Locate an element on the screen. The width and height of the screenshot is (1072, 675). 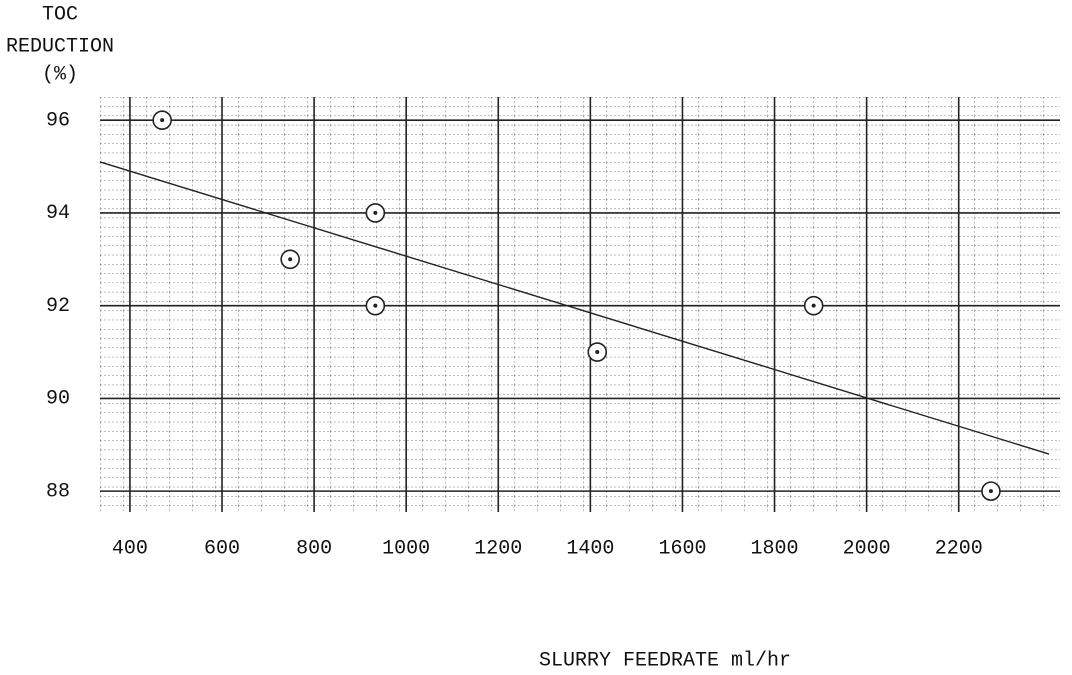
x-tick-label: 400 is located at coordinates (130, 548).